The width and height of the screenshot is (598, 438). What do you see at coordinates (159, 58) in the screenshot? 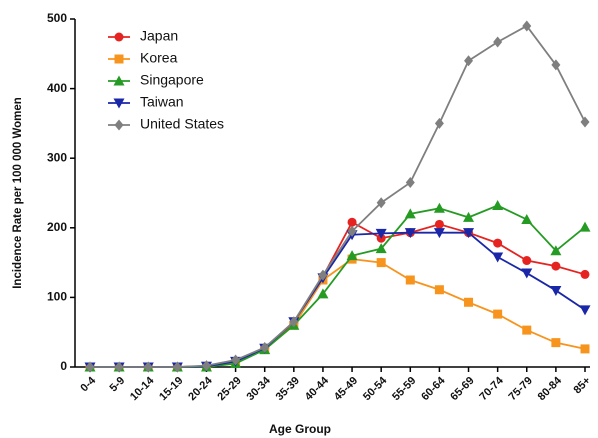
I see `legend-label: Korea` at bounding box center [159, 58].